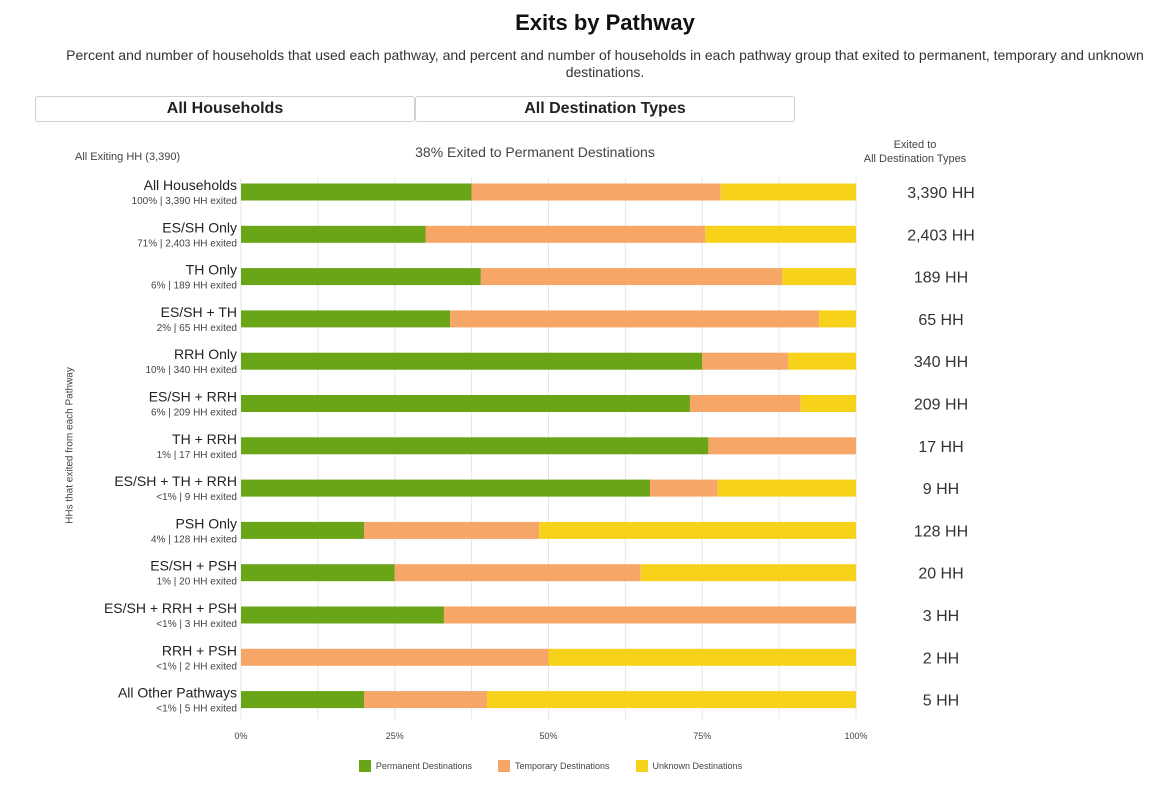 The height and width of the screenshot is (787, 1171). What do you see at coordinates (423, 766) in the screenshot?
I see `legend-label: Permanent Destinations` at bounding box center [423, 766].